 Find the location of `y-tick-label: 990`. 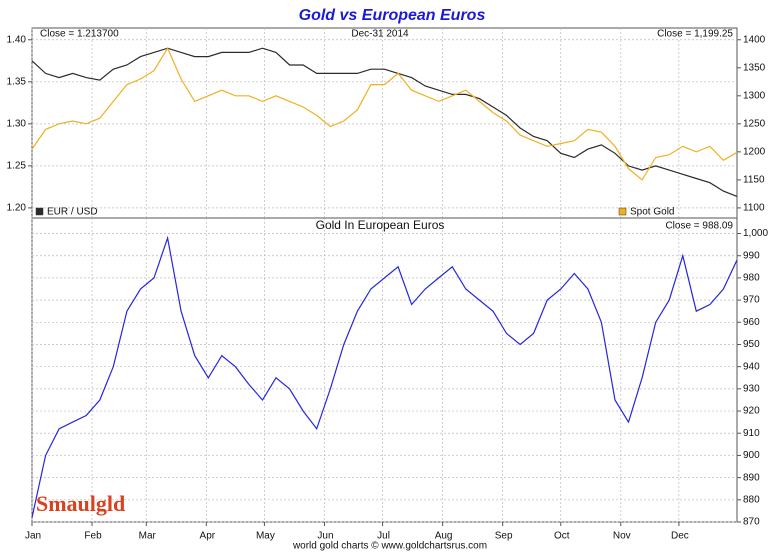

y-tick-label: 990 is located at coordinates (751, 255).